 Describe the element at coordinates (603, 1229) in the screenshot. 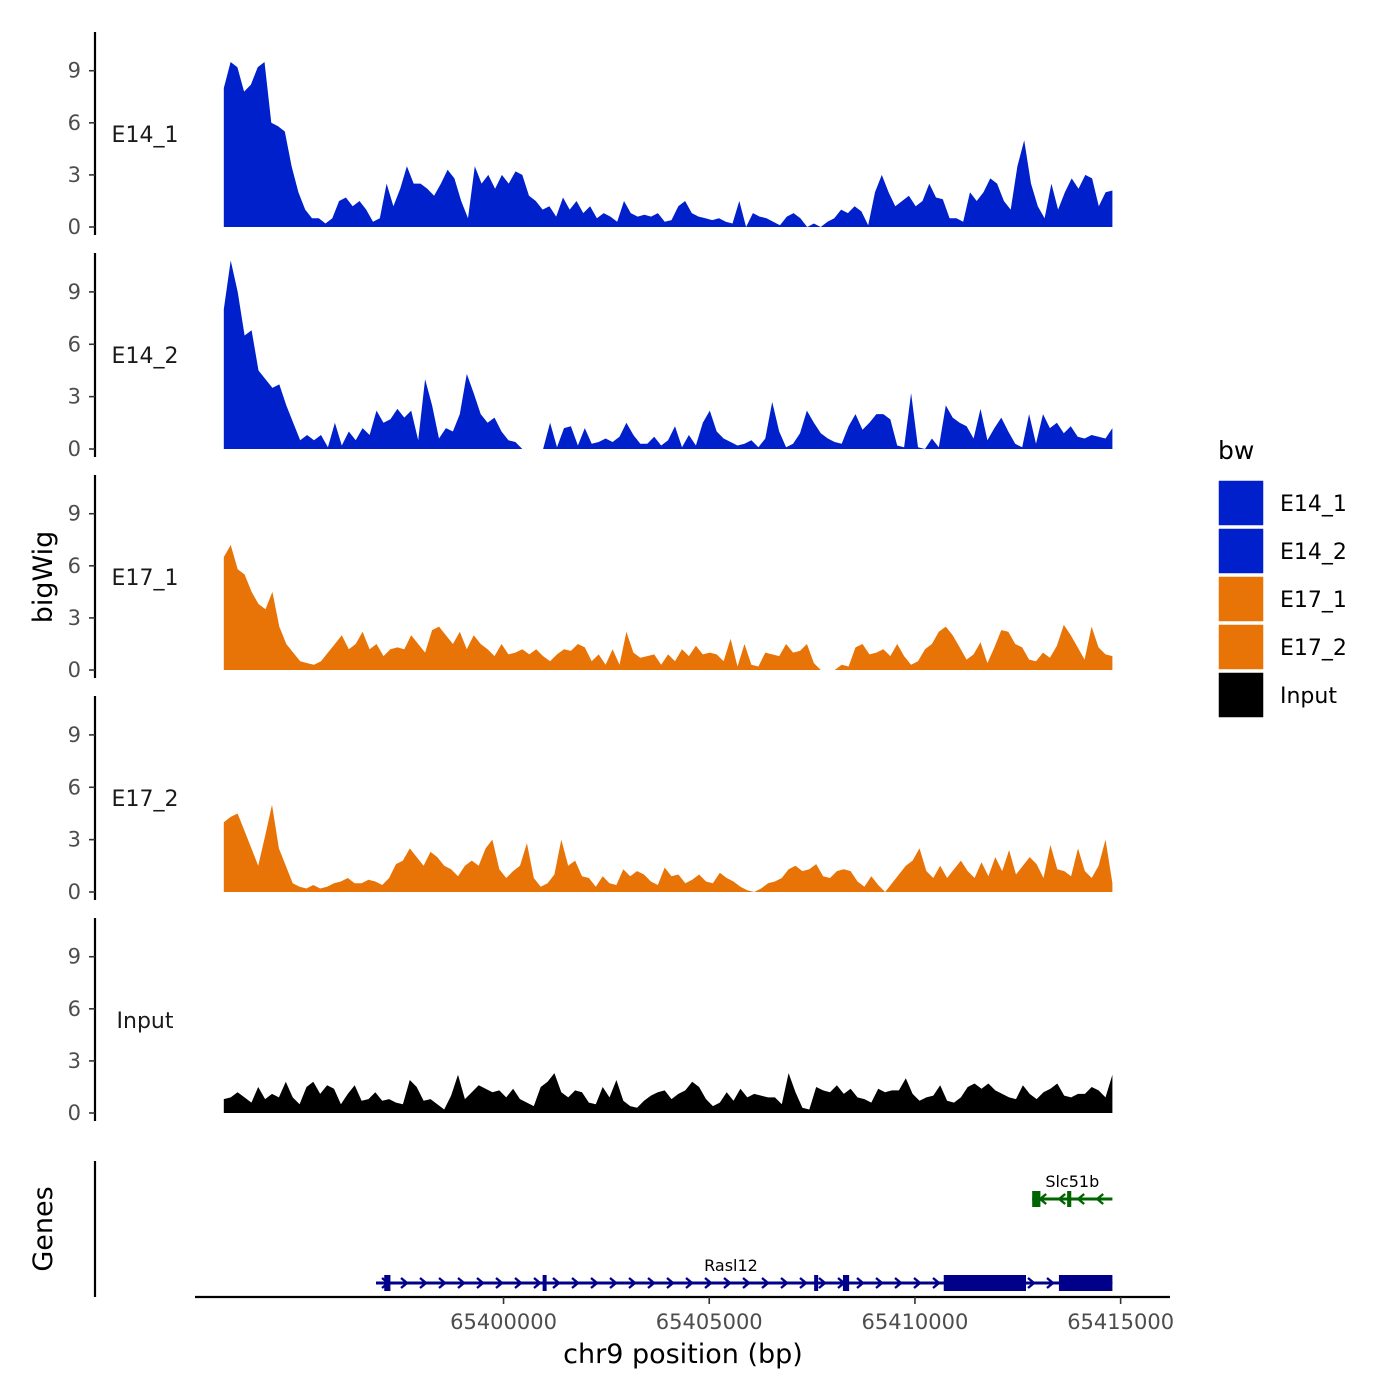

I see `genes-panel: Slc51b Rasl12` at that location.